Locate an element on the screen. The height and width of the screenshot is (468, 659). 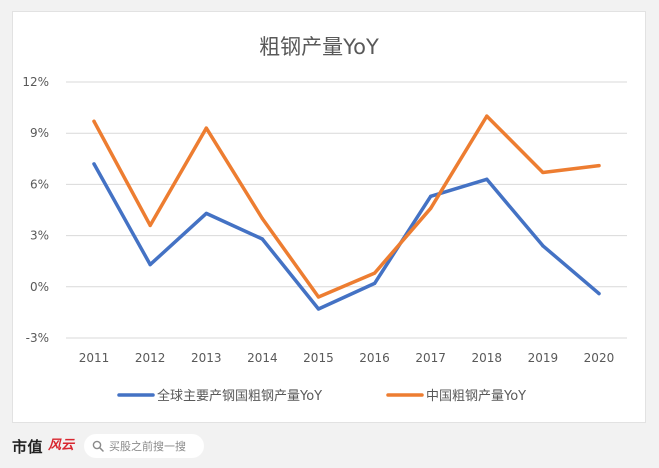
x-tick-label: 2018 is located at coordinates (486, 358).